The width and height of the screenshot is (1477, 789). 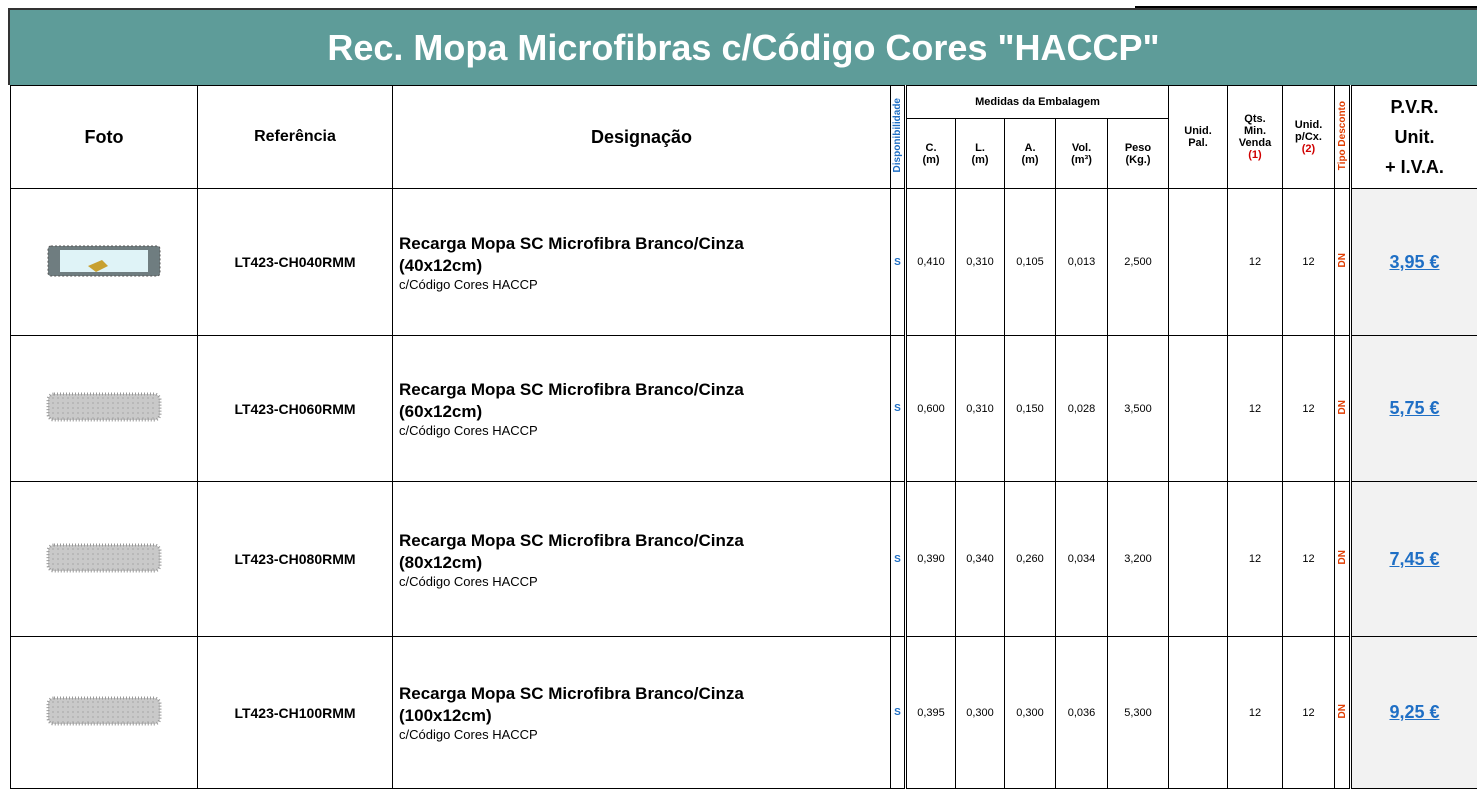 I want to click on header-vol: Vol.(m³), so click(x=1082, y=154).